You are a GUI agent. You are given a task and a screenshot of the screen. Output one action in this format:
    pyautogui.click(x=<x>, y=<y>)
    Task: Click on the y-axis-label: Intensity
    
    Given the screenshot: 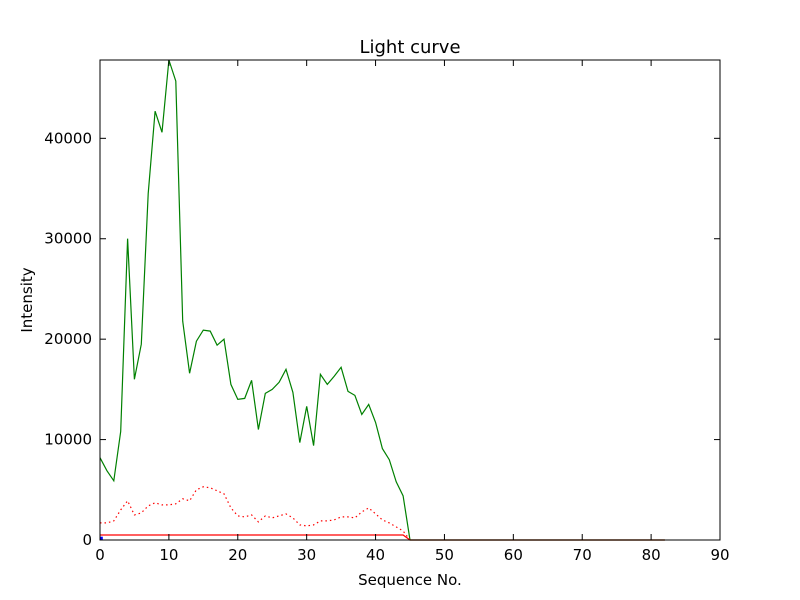 What is the action you would take?
    pyautogui.click(x=27, y=299)
    